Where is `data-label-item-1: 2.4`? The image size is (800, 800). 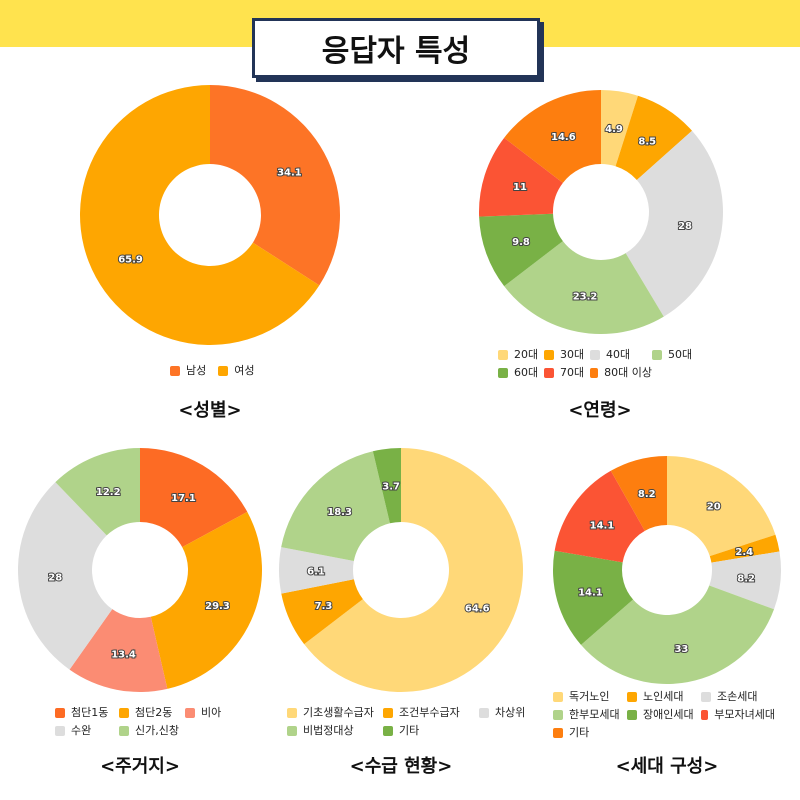 data-label-item-1: 2.4 is located at coordinates (744, 552).